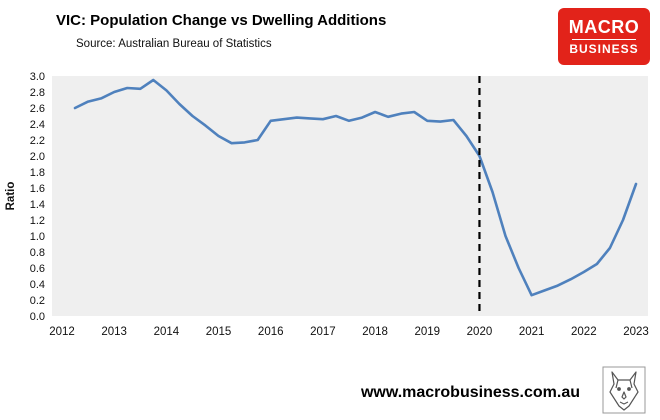 This screenshot has height=420, width=660. What do you see at coordinates (37, 157) in the screenshot?
I see `y-tick-label: 2.0` at bounding box center [37, 157].